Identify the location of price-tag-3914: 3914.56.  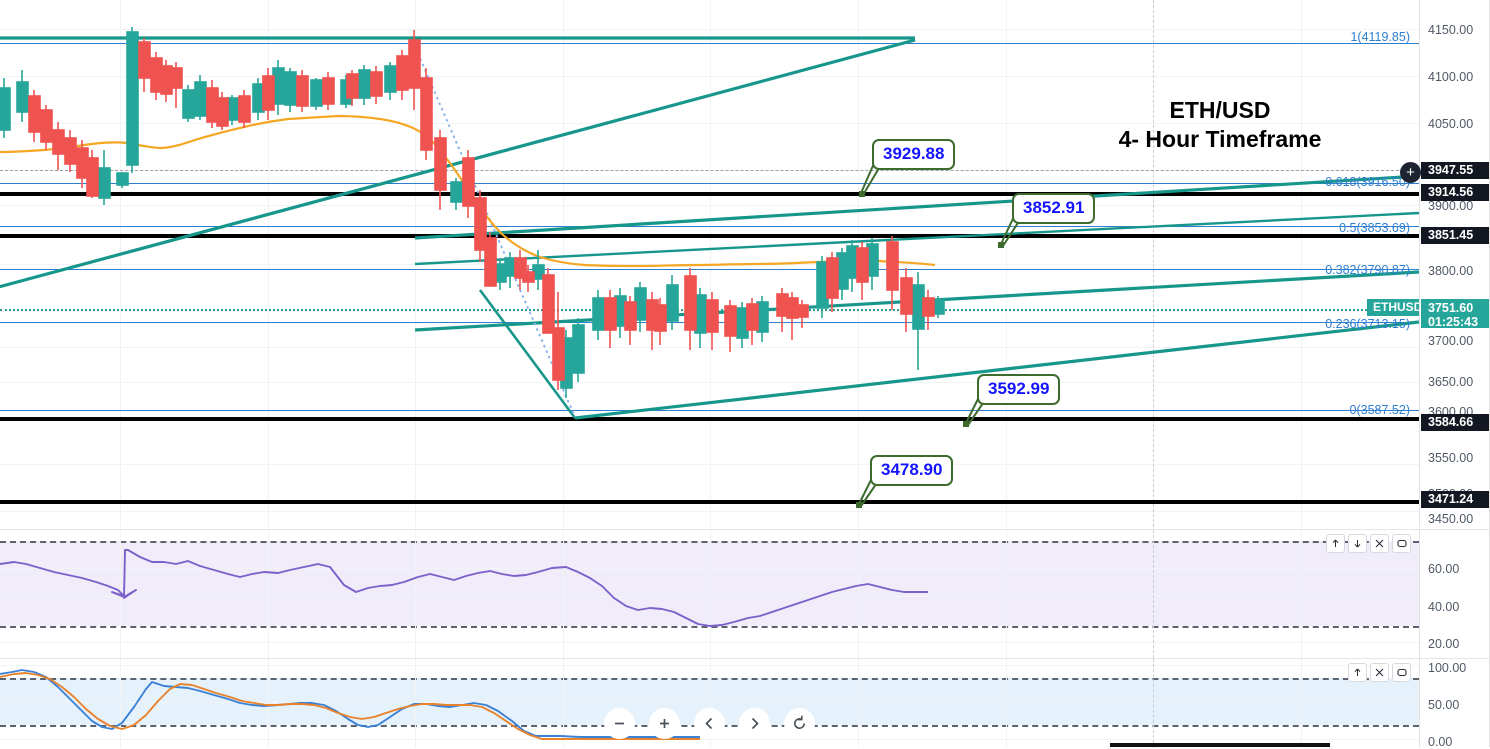
(1455, 192).